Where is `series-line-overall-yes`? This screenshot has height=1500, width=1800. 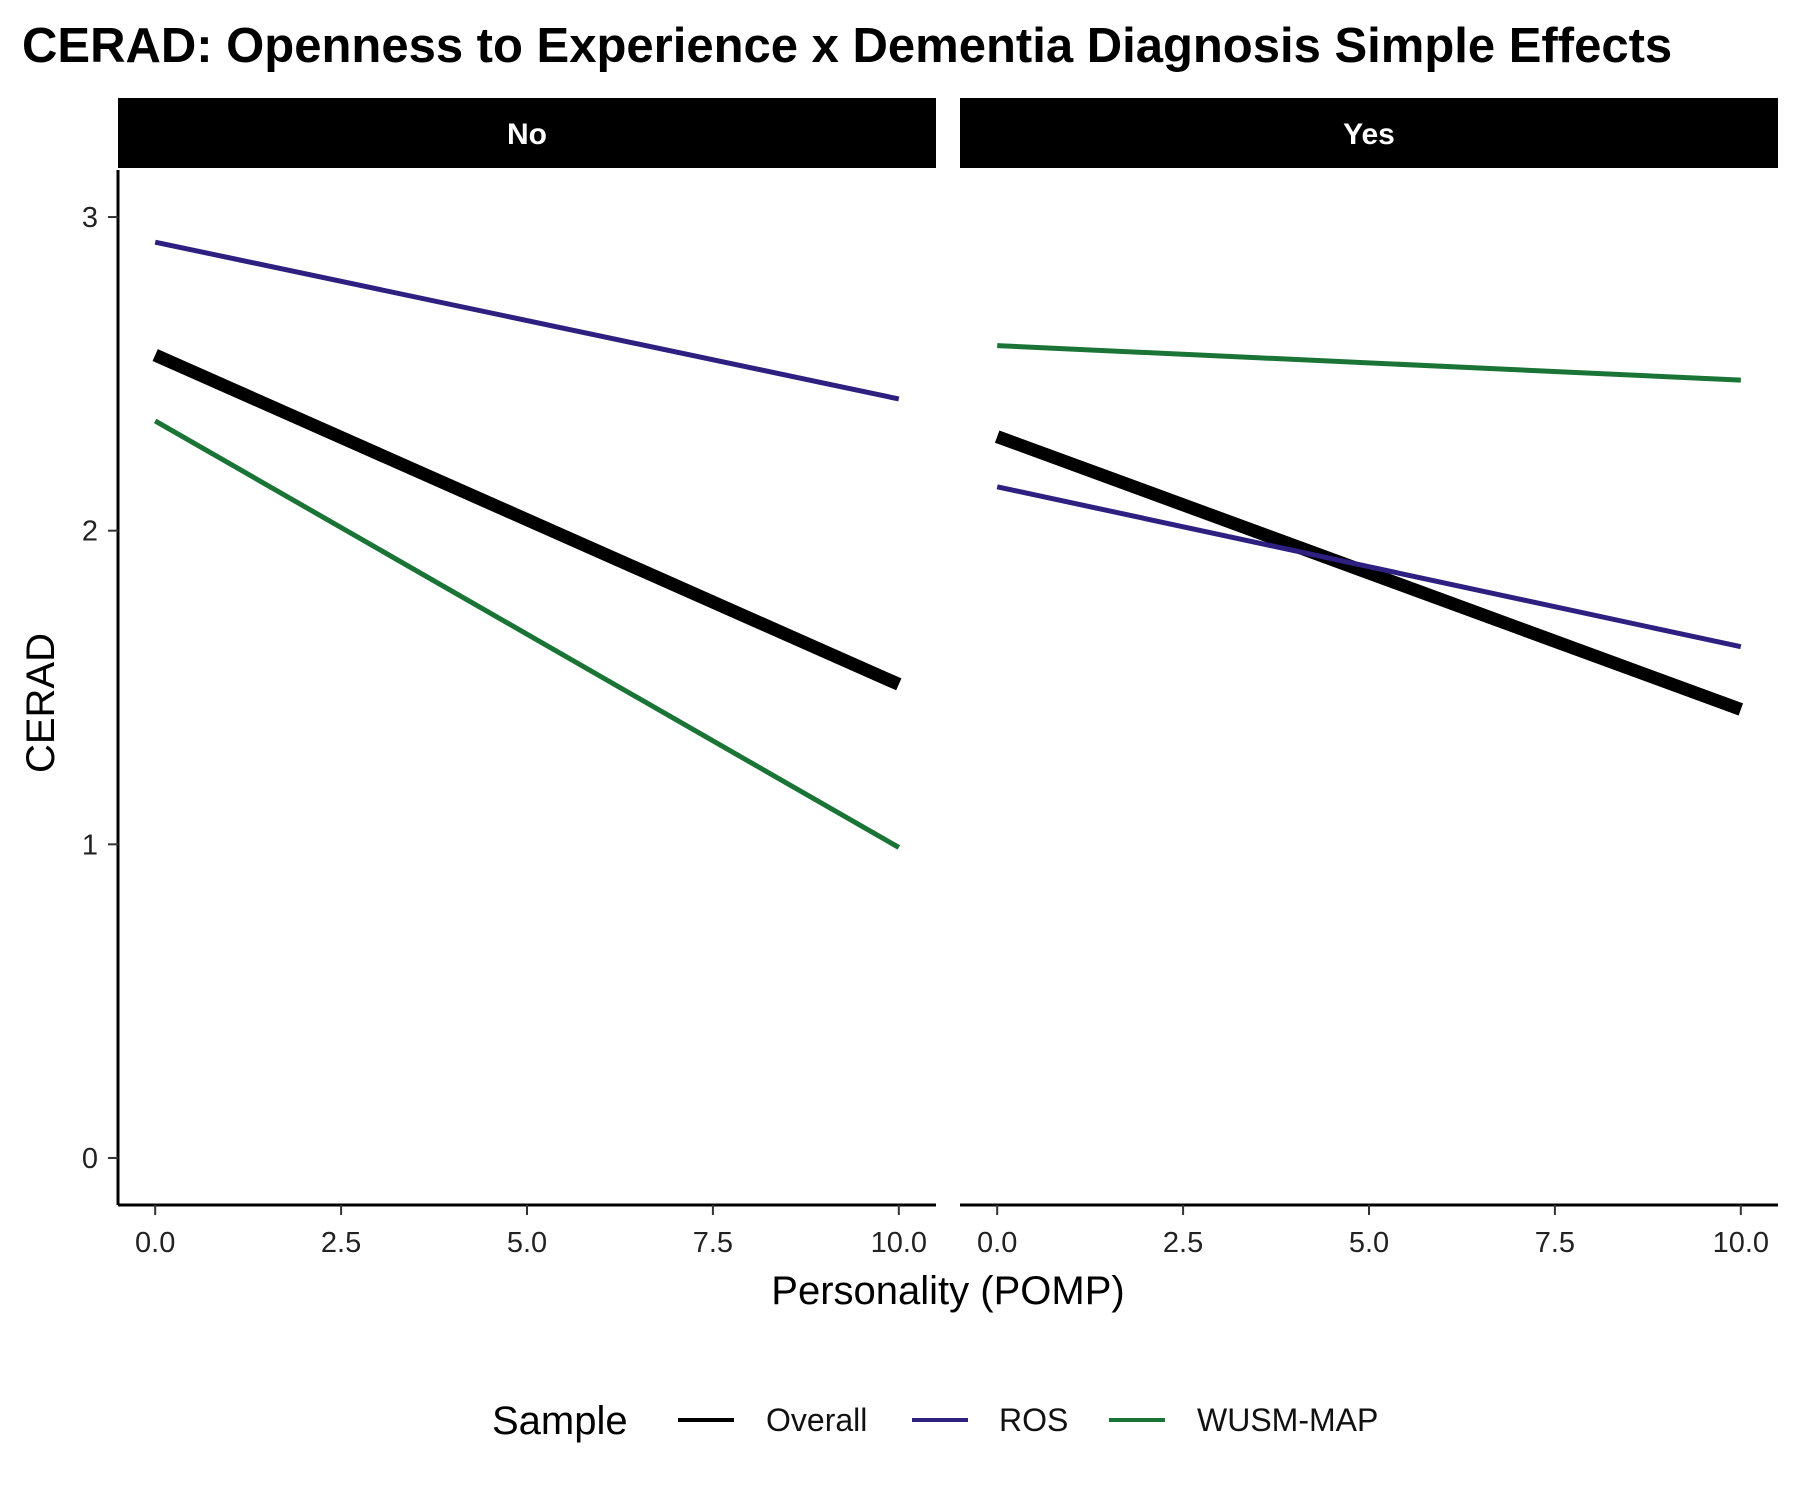
series-line-overall-yes is located at coordinates (1369, 573).